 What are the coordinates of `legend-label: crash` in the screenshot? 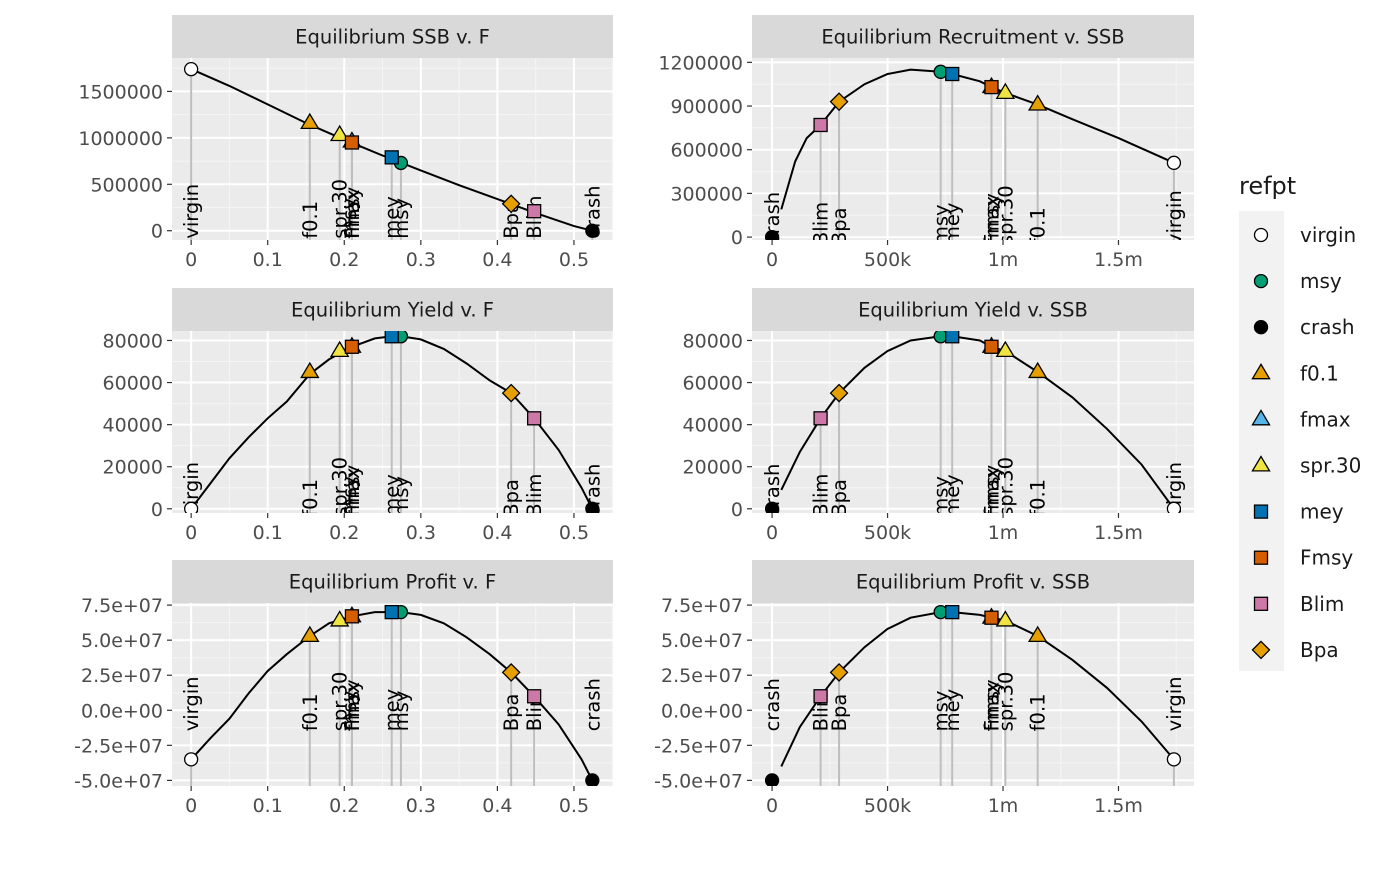 It's located at (1327, 327).